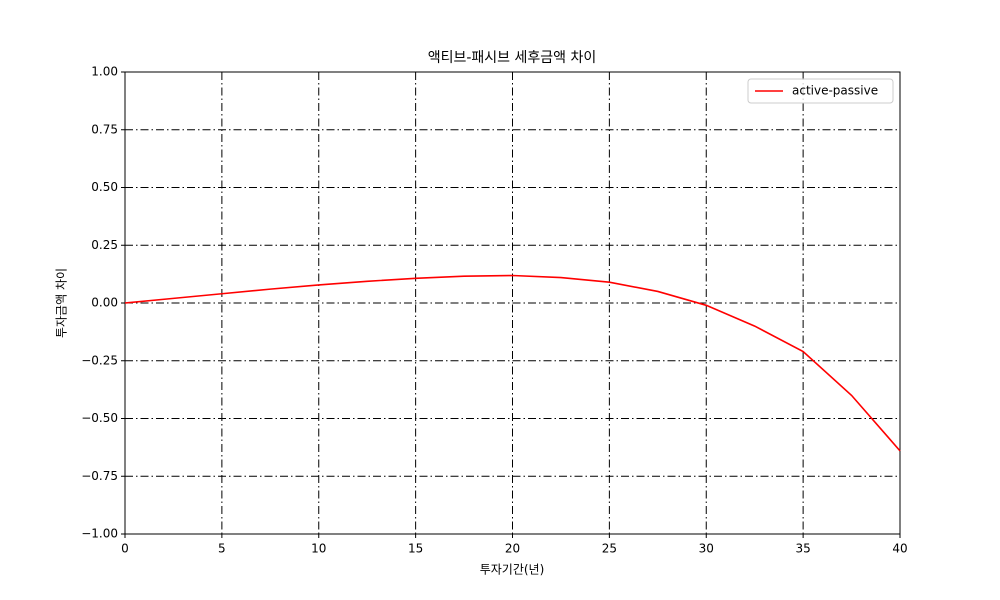  I want to click on y-tick-label: −1.00, so click(99, 534).